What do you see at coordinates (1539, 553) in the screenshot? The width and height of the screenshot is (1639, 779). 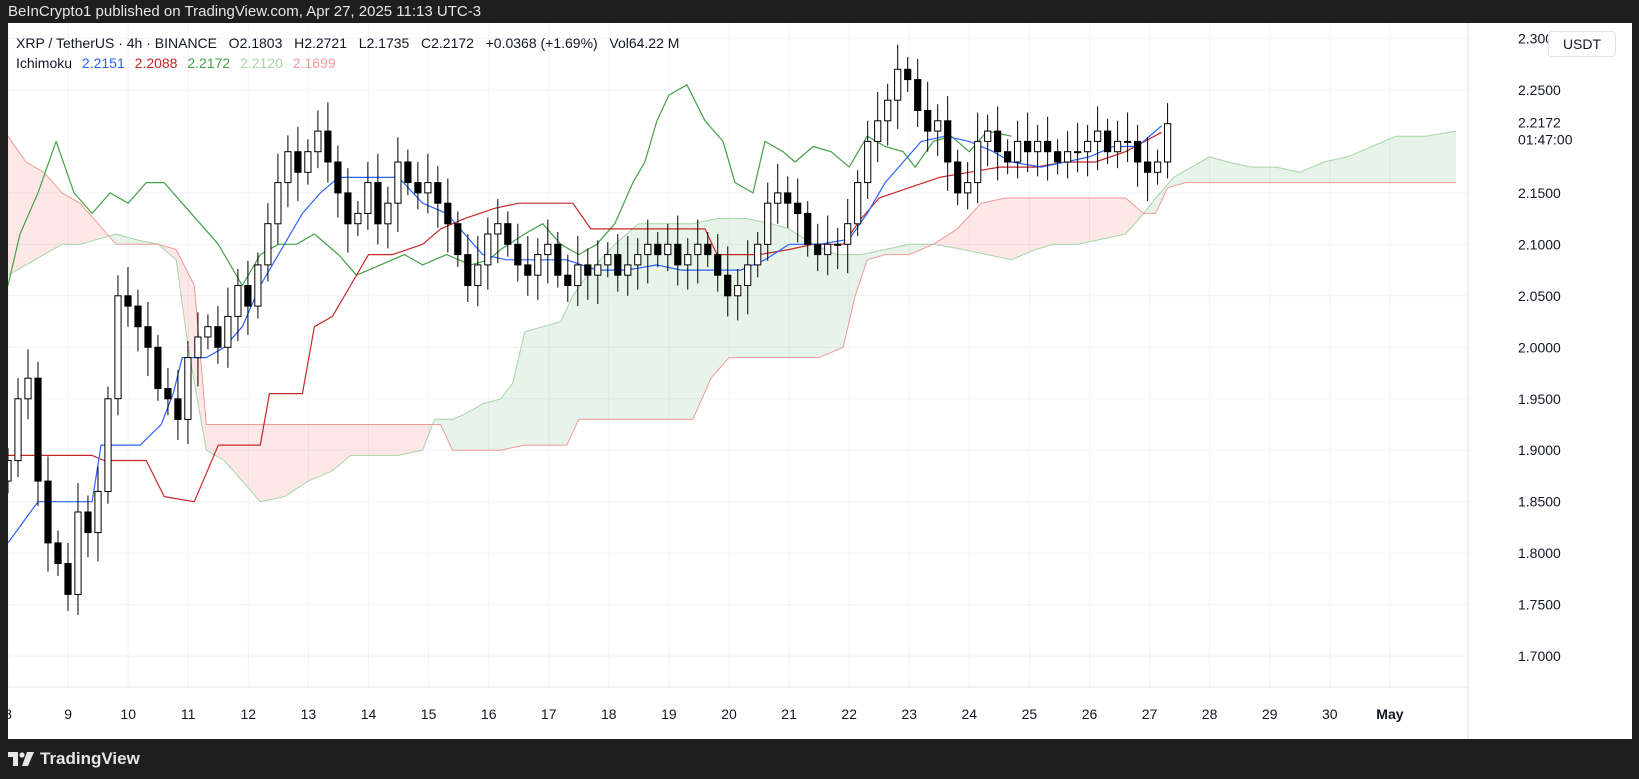 I see `y-tick-label: 1.8000` at bounding box center [1539, 553].